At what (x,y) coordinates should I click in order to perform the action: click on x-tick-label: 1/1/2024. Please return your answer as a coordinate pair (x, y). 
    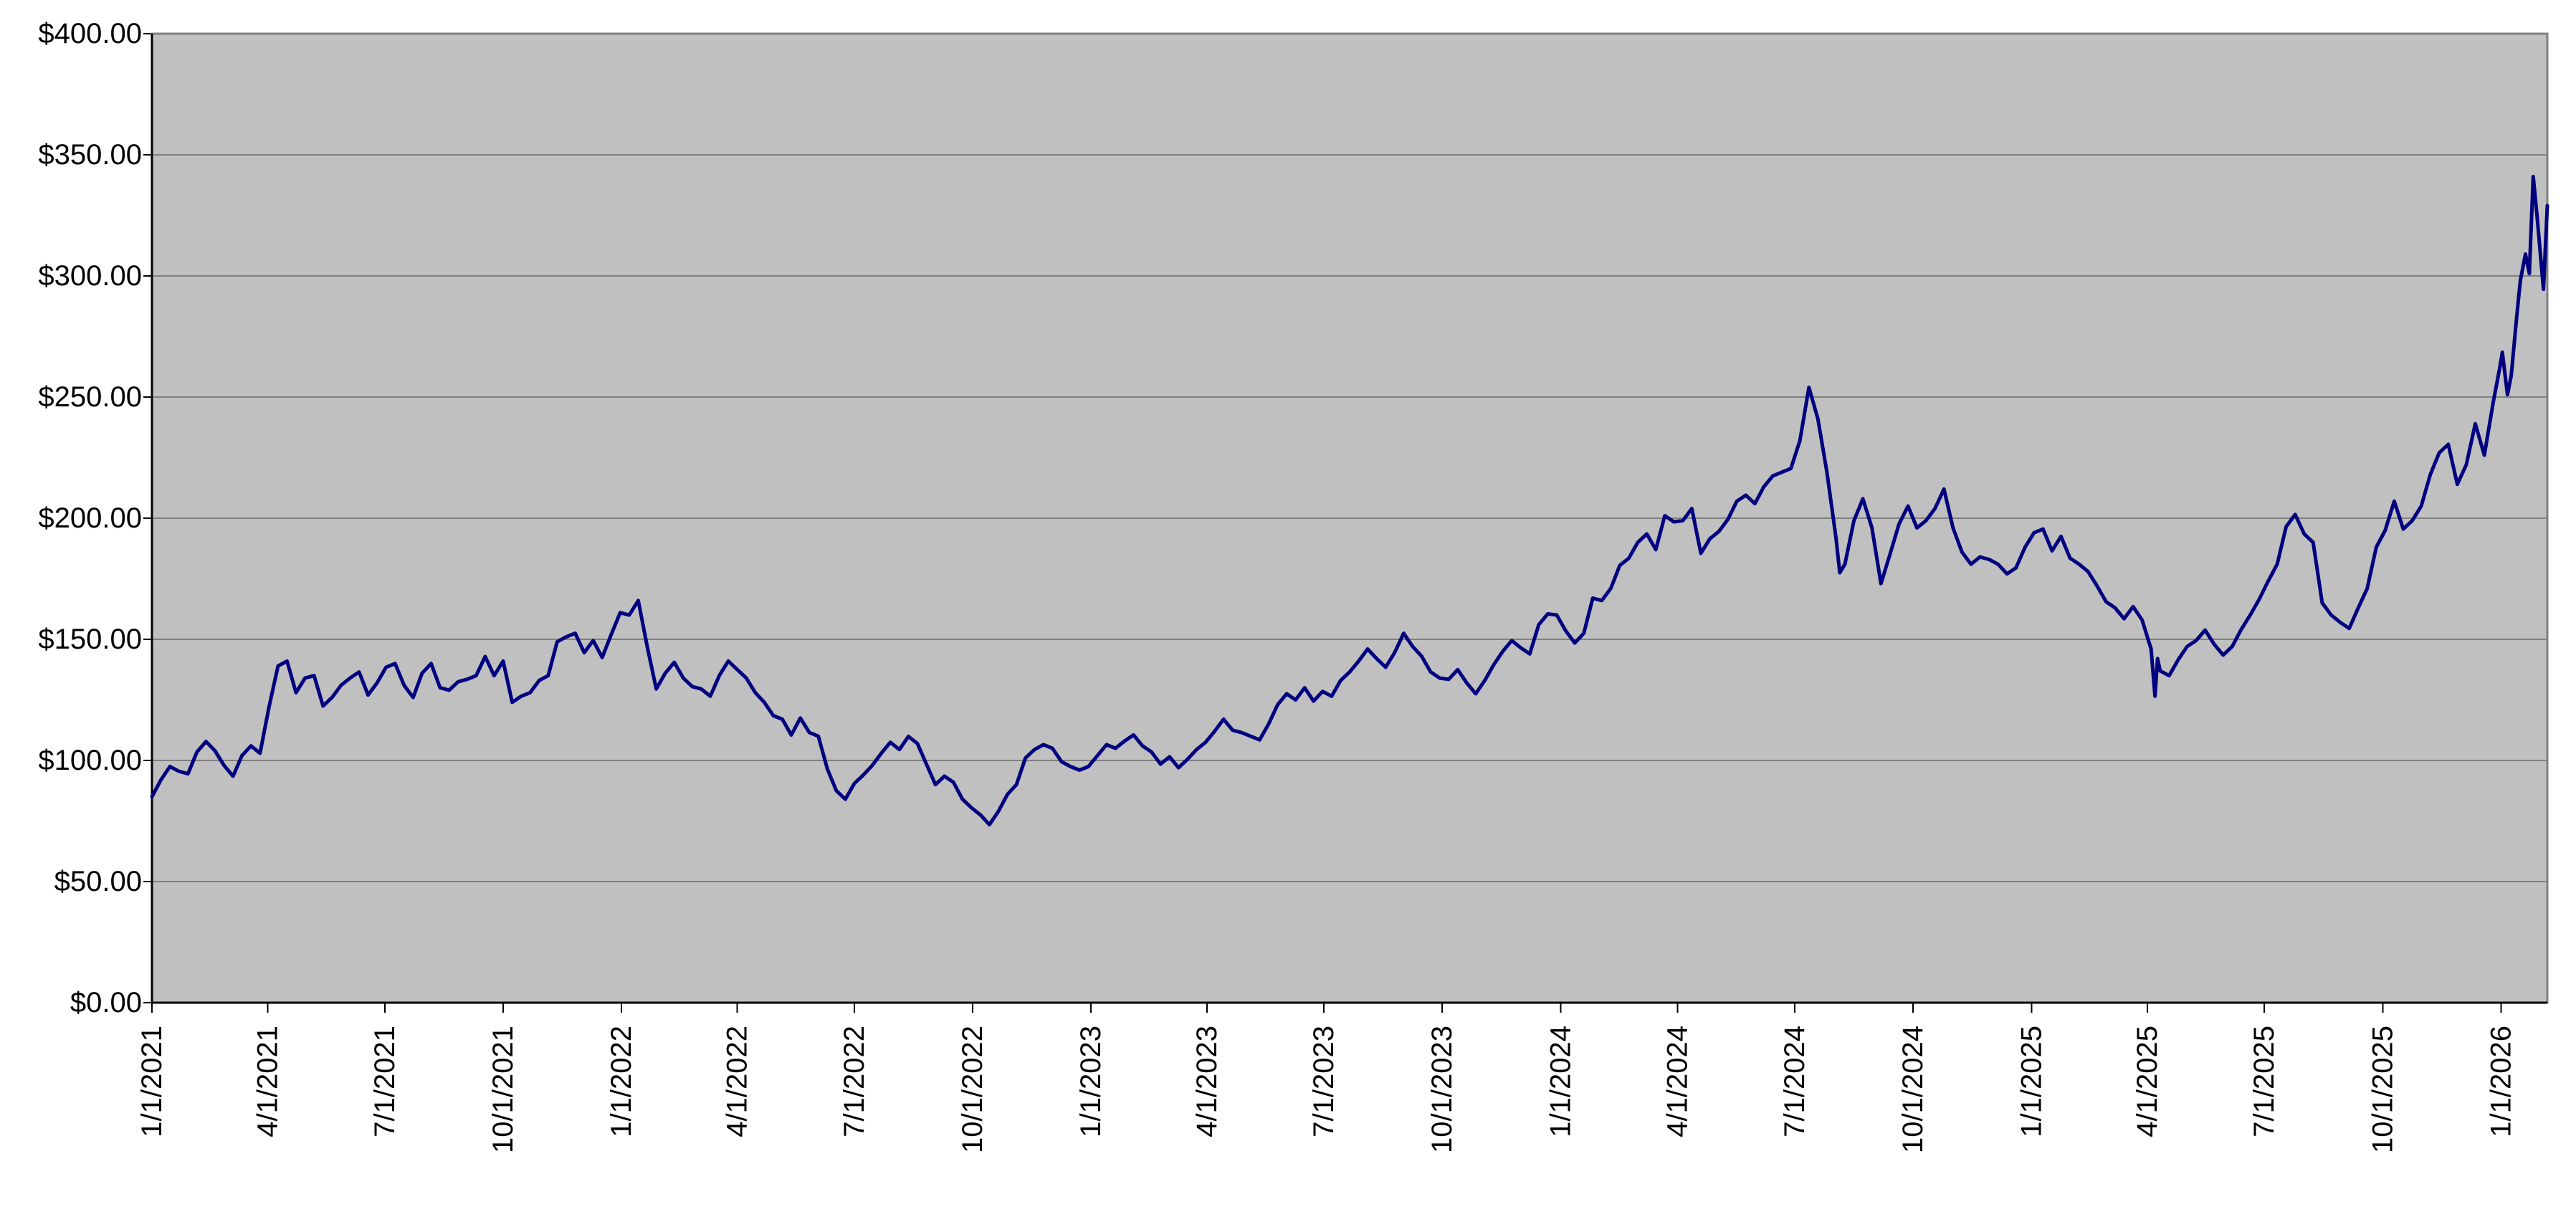
    Looking at the image, I should click on (1560, 1081).